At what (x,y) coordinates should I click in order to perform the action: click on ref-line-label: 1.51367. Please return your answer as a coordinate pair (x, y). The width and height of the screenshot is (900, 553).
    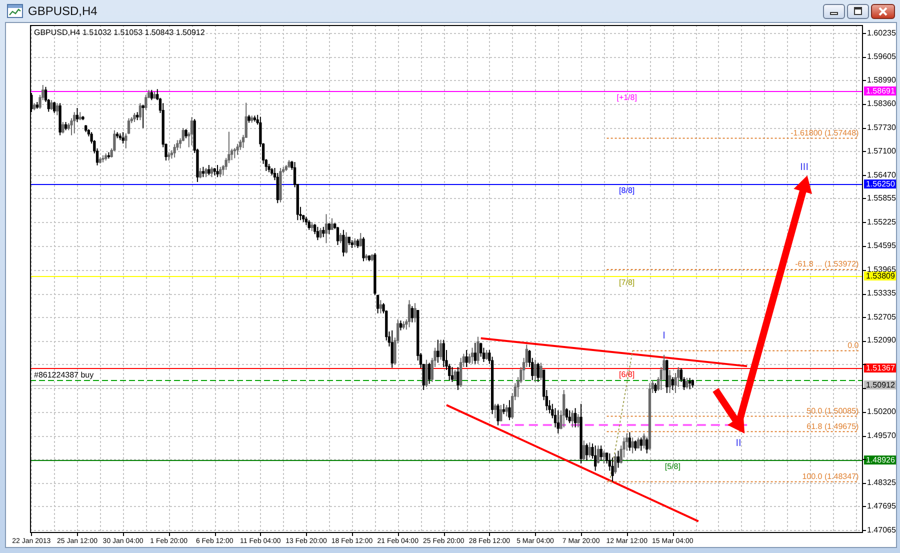
    Looking at the image, I should click on (881, 368).